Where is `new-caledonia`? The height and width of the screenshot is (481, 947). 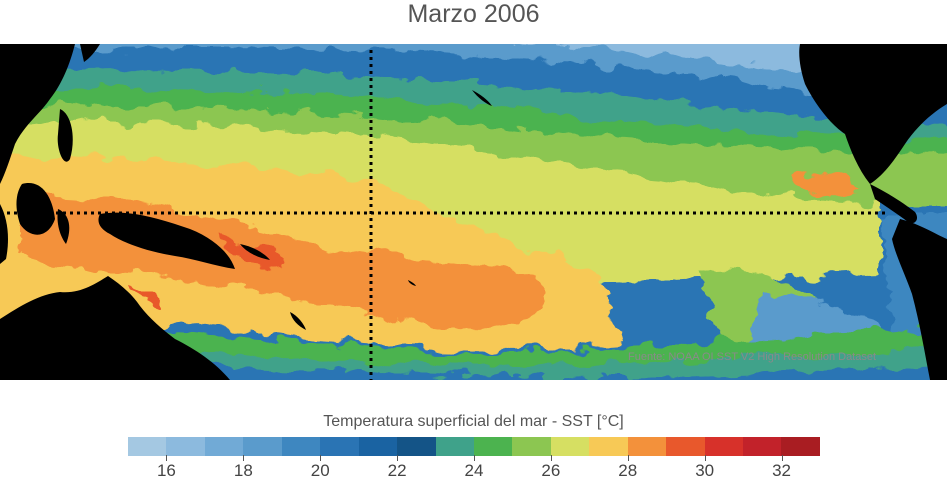
new-caledonia is located at coordinates (298, 321).